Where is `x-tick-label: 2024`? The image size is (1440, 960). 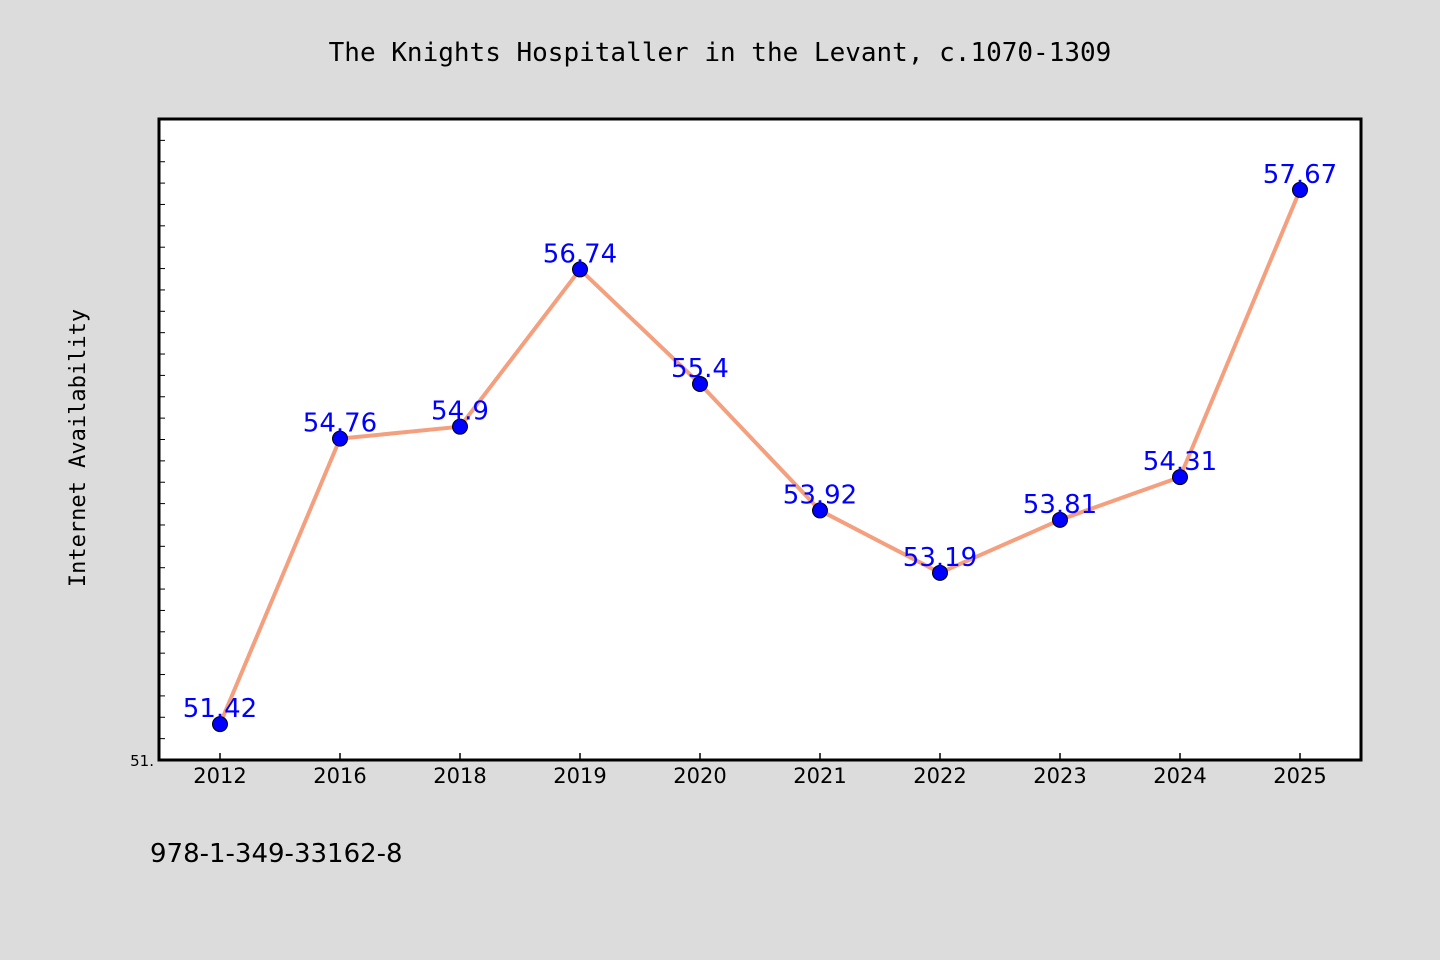 x-tick-label: 2024 is located at coordinates (1179, 776).